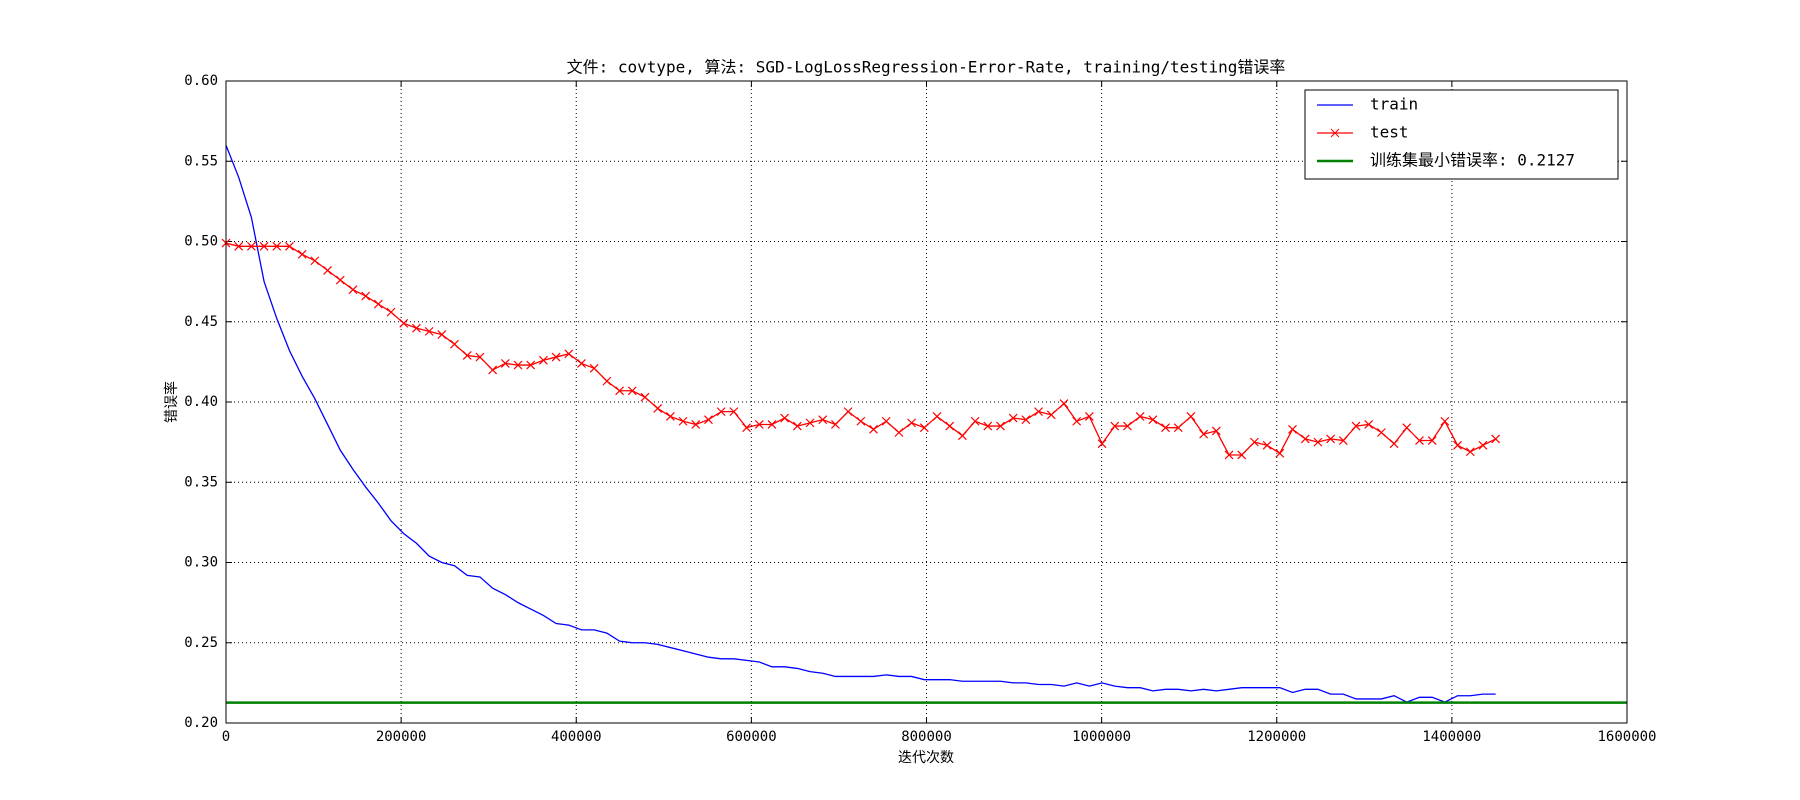  I want to click on y-tick-label: 0.50, so click(201, 242).